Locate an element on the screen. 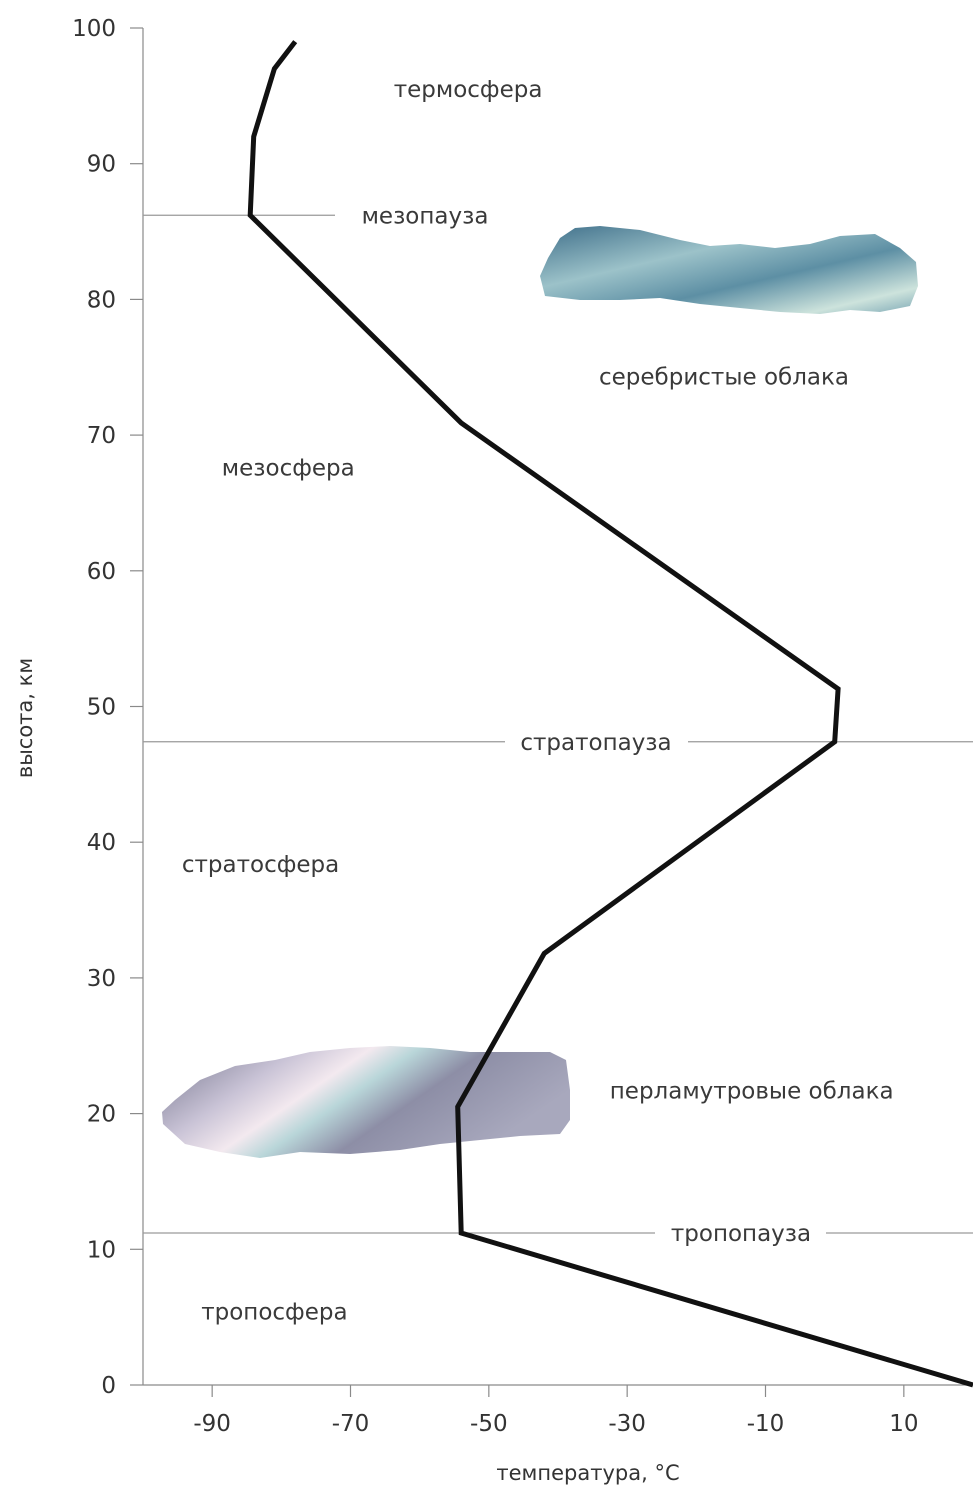 This screenshot has height=1486, width=973. x-tick-label: -30 is located at coordinates (627, 1424).